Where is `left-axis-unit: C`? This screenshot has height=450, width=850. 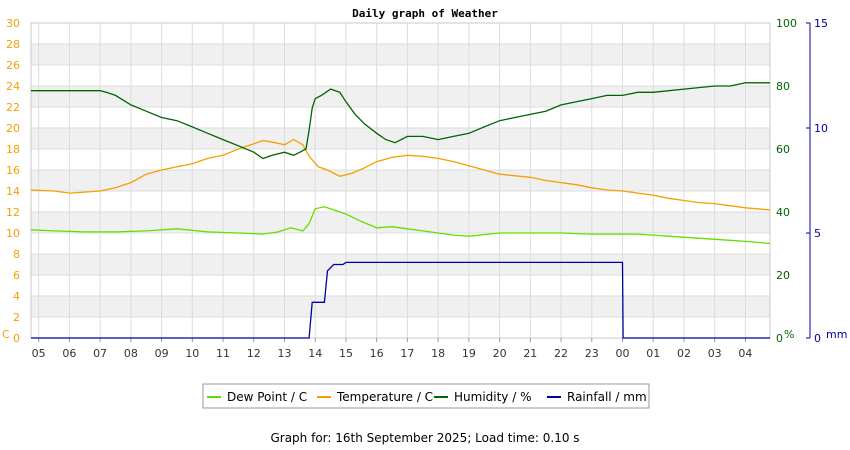
left-axis-unit: C is located at coordinates (6, 334).